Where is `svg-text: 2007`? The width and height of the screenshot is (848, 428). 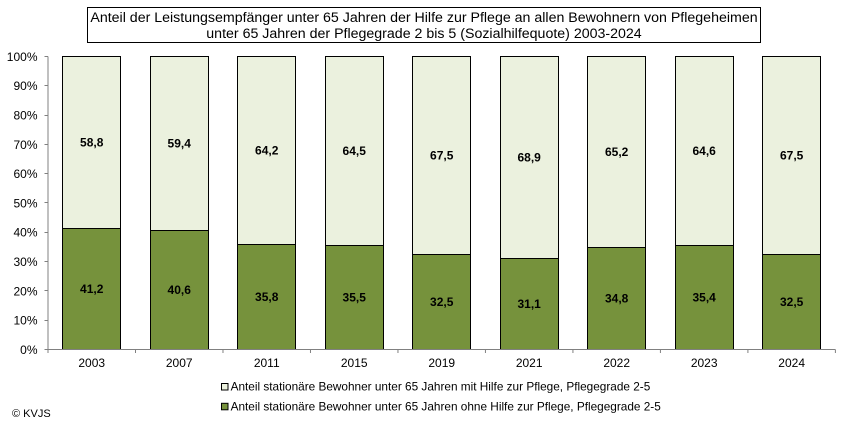
svg-text: 2007 is located at coordinates (179, 363).